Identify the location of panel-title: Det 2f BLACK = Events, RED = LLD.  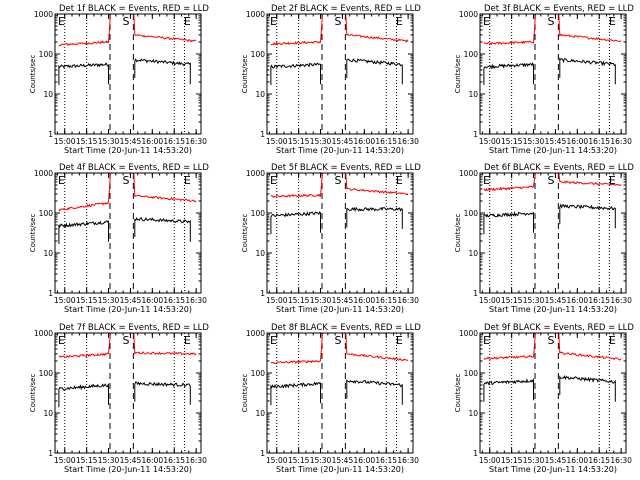
(346, 9).